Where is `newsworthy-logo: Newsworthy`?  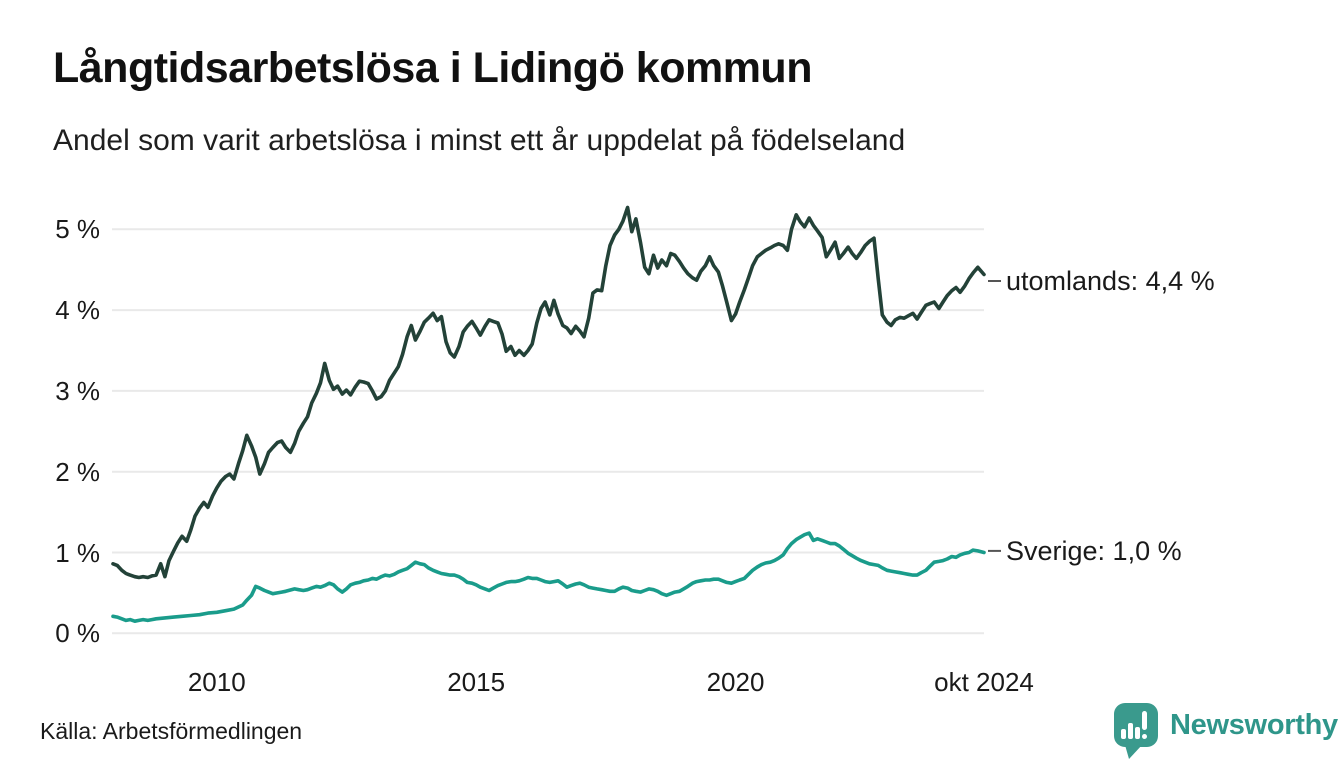 newsworthy-logo: Newsworthy is located at coordinates (1225, 731).